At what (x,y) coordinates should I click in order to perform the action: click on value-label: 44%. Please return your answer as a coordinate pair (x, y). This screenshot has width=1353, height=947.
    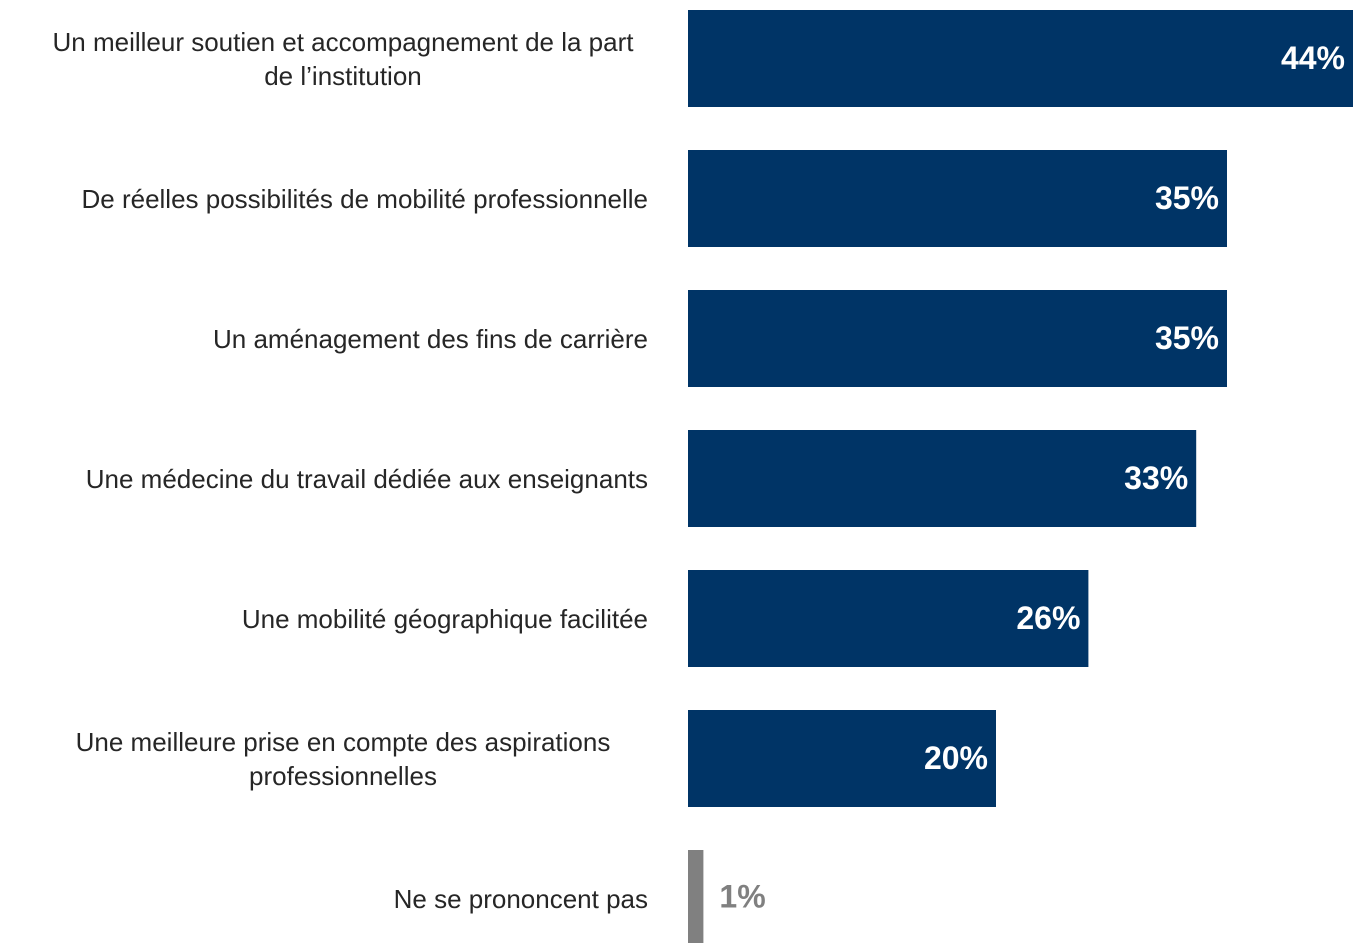
    Looking at the image, I should click on (1313, 58).